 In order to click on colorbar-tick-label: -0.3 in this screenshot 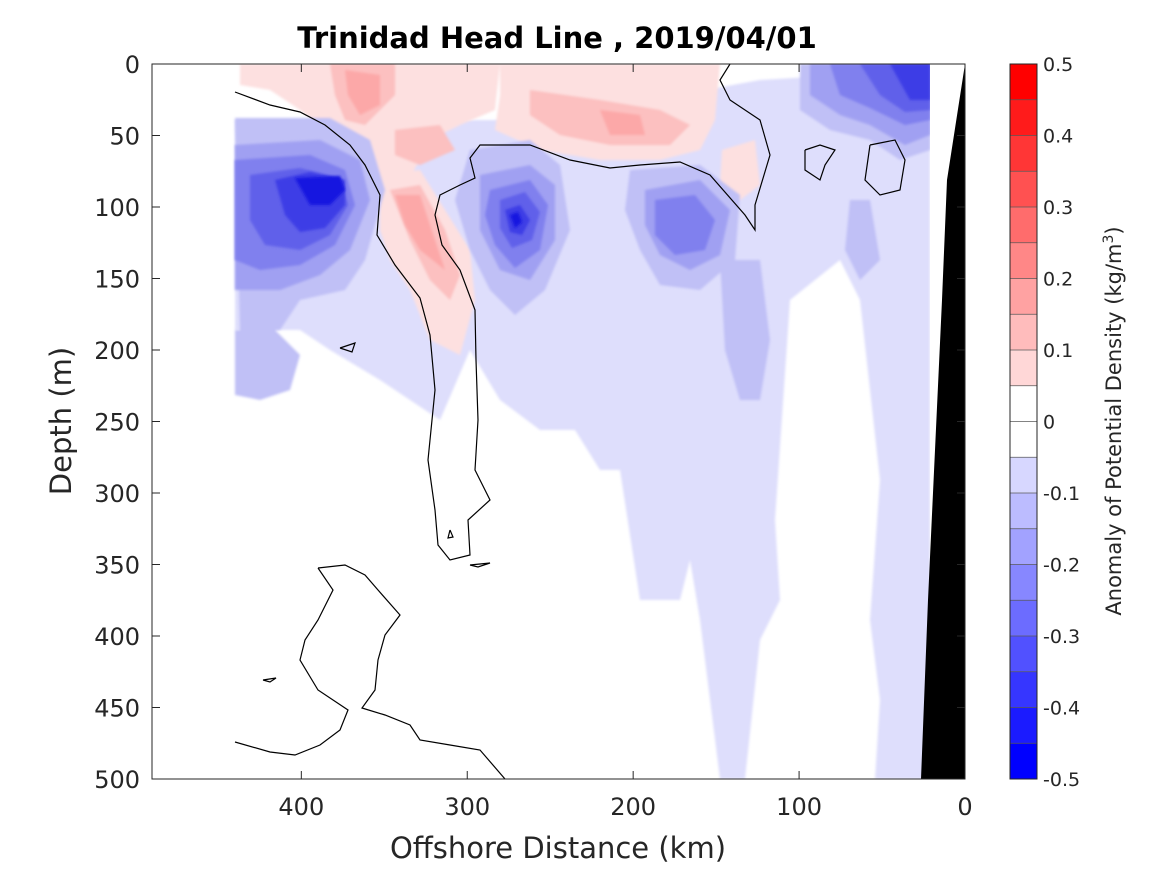, I will do `click(1061, 637)`.